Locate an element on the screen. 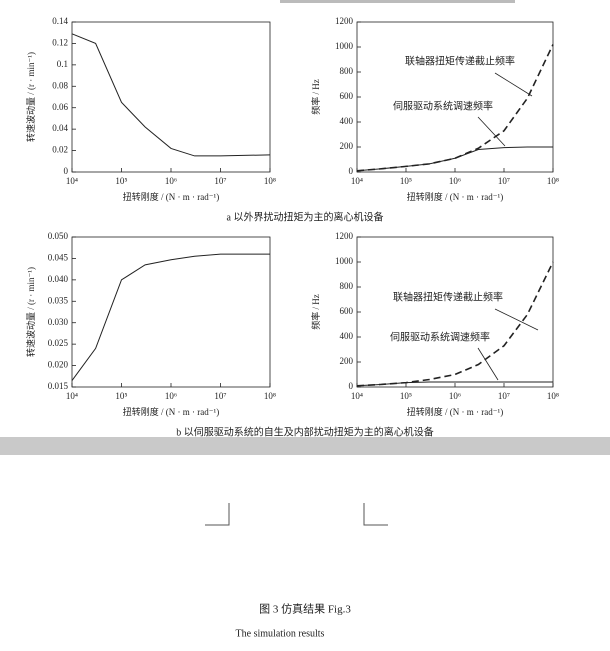  figure-caption: 图 3 仿真结果 Fig.3 is located at coordinates (305, 609).